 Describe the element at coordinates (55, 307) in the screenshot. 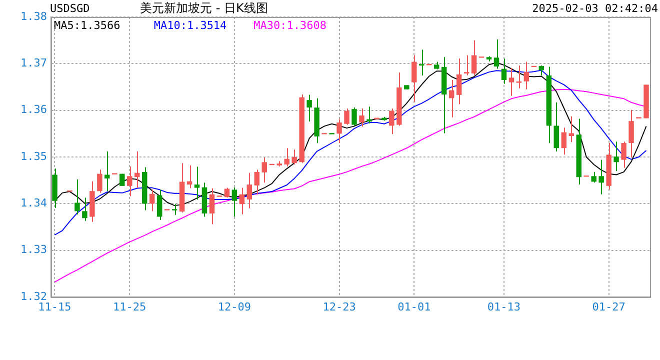

I see `x-tick-label: 11-15` at that location.